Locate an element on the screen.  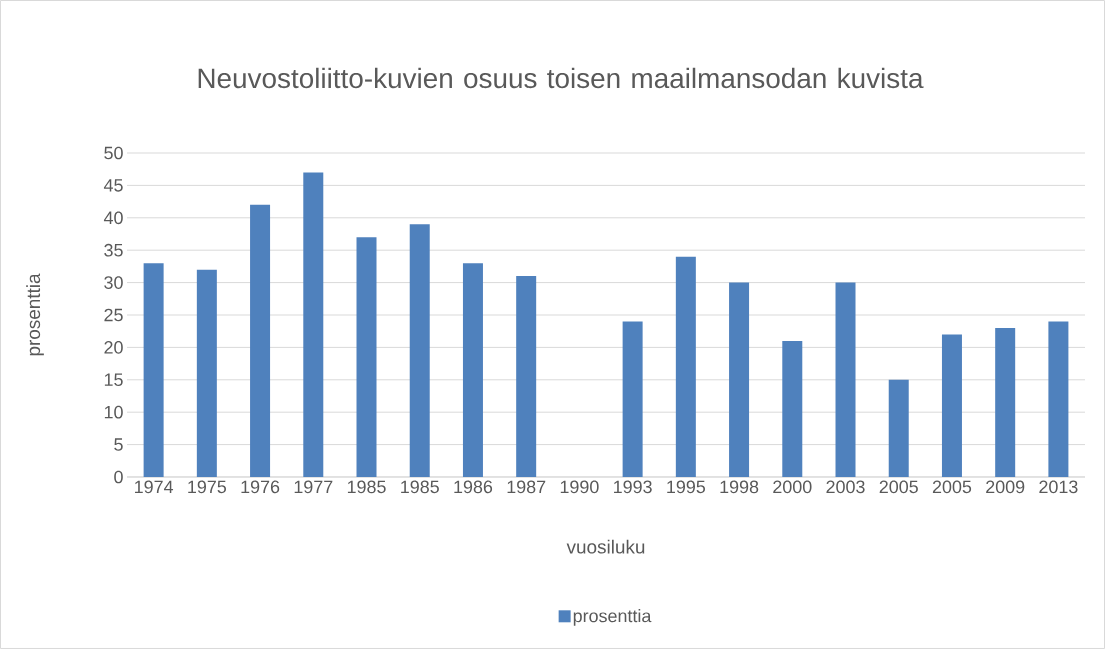
y-tick-label: 0 is located at coordinates (118, 477).